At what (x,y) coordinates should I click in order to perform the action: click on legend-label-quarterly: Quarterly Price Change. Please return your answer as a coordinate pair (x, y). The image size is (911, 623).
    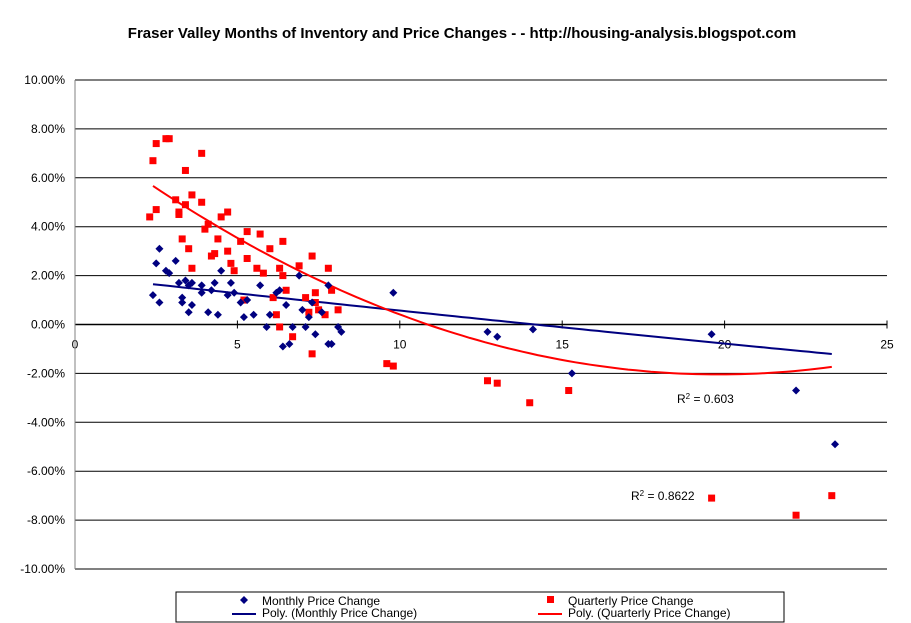
    Looking at the image, I should click on (631, 601).